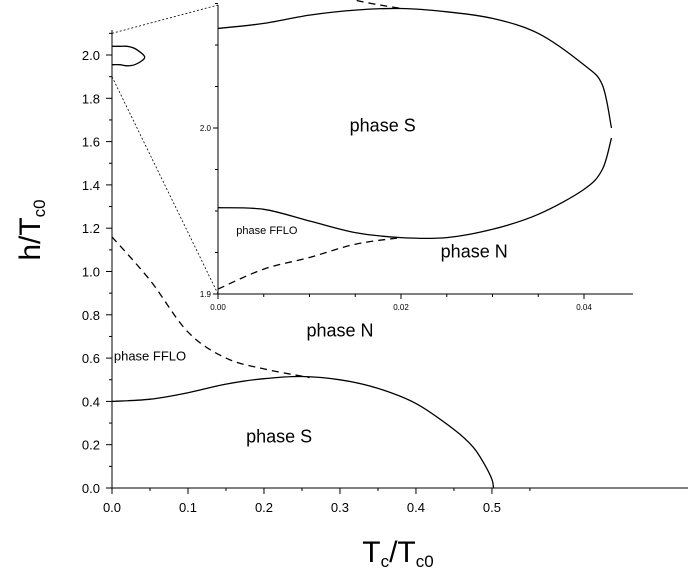 The width and height of the screenshot is (689, 574). I want to click on x-axis-title: Tc/Tc0, so click(397, 553).